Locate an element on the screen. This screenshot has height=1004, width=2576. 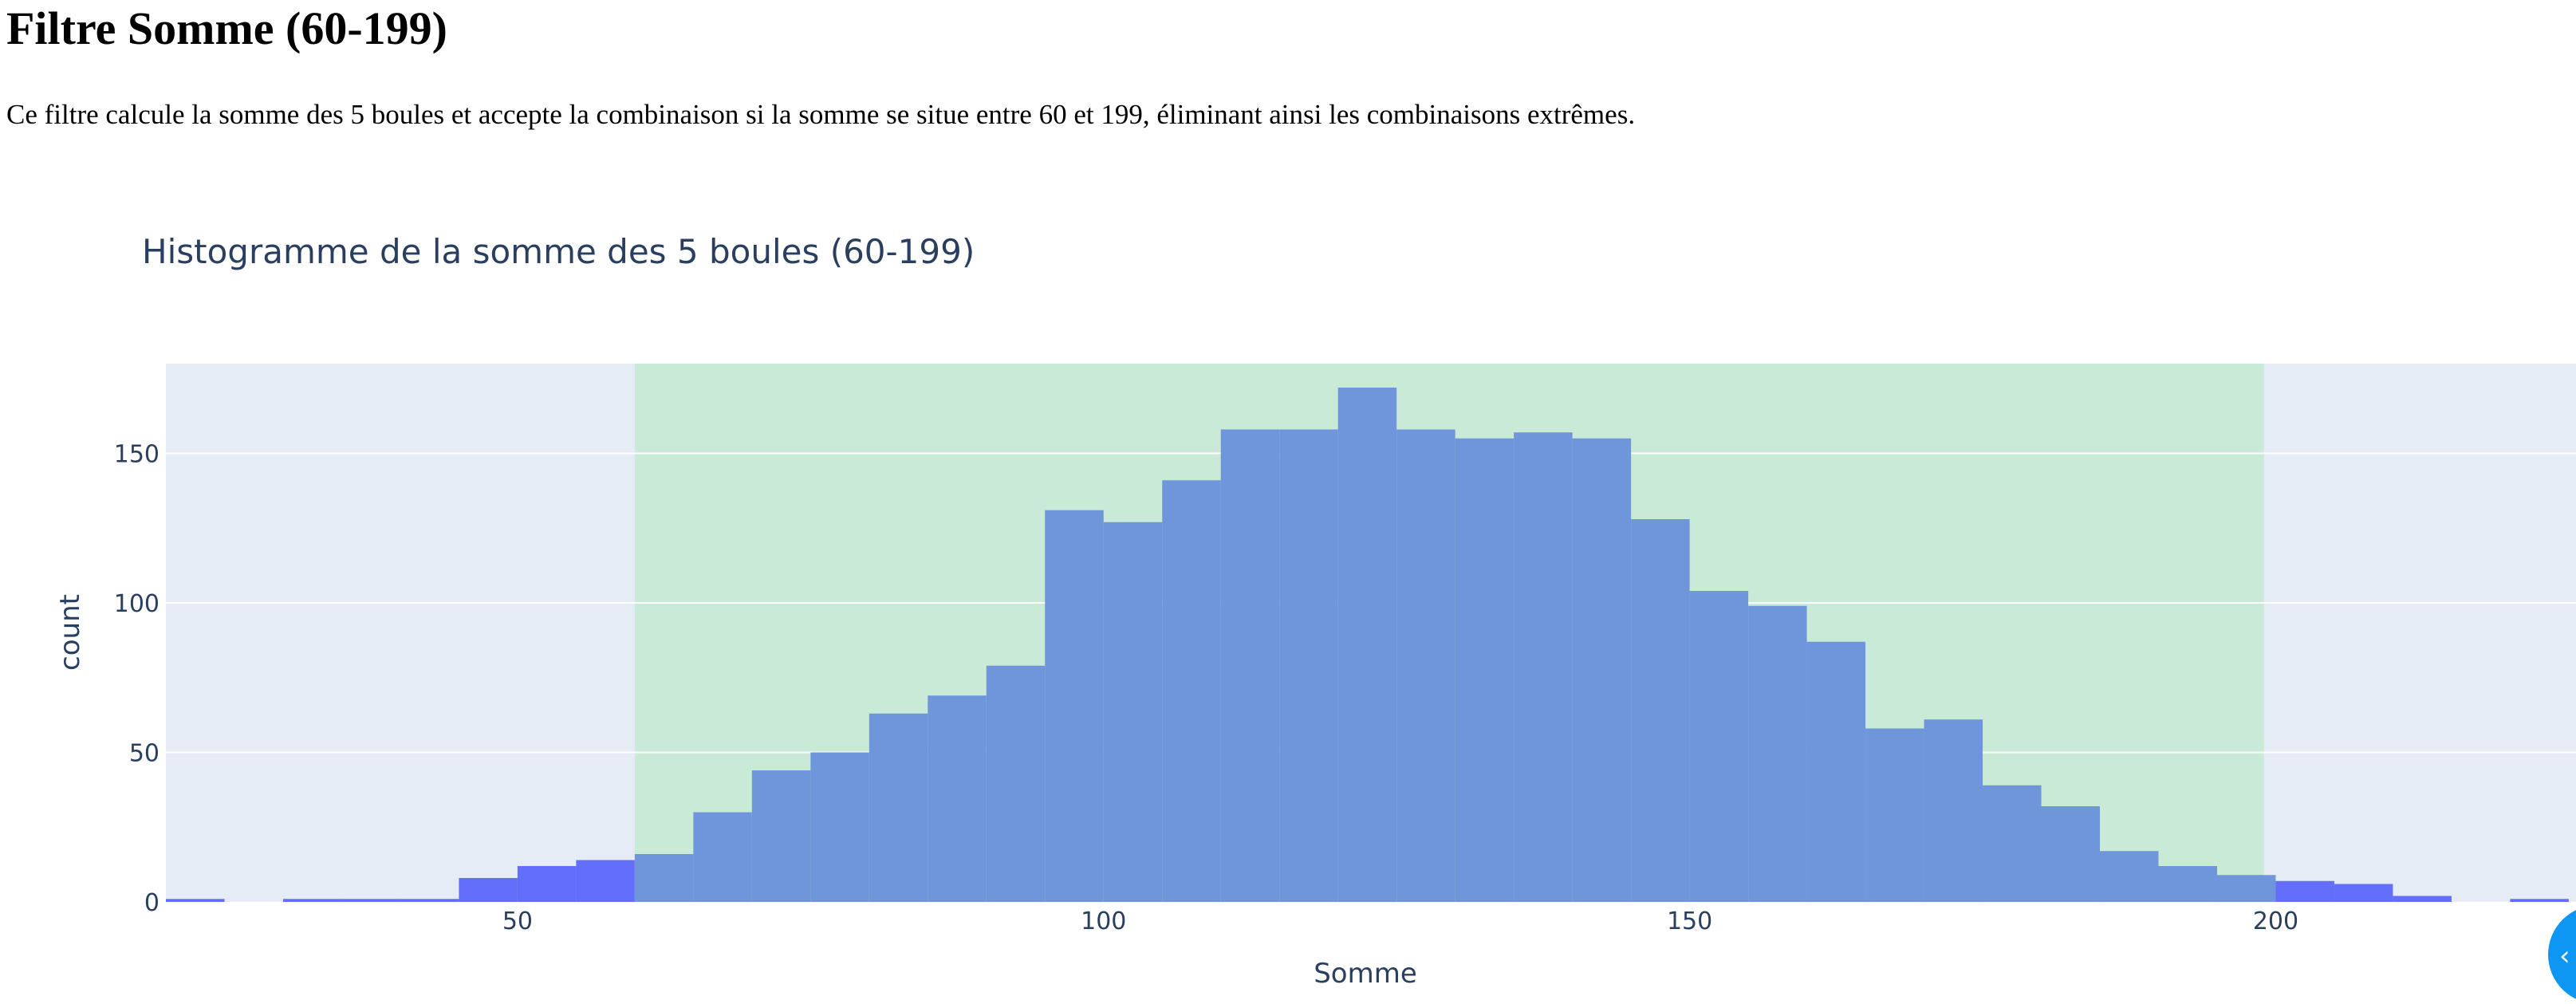
x-axis-label: Somme is located at coordinates (1365, 974).